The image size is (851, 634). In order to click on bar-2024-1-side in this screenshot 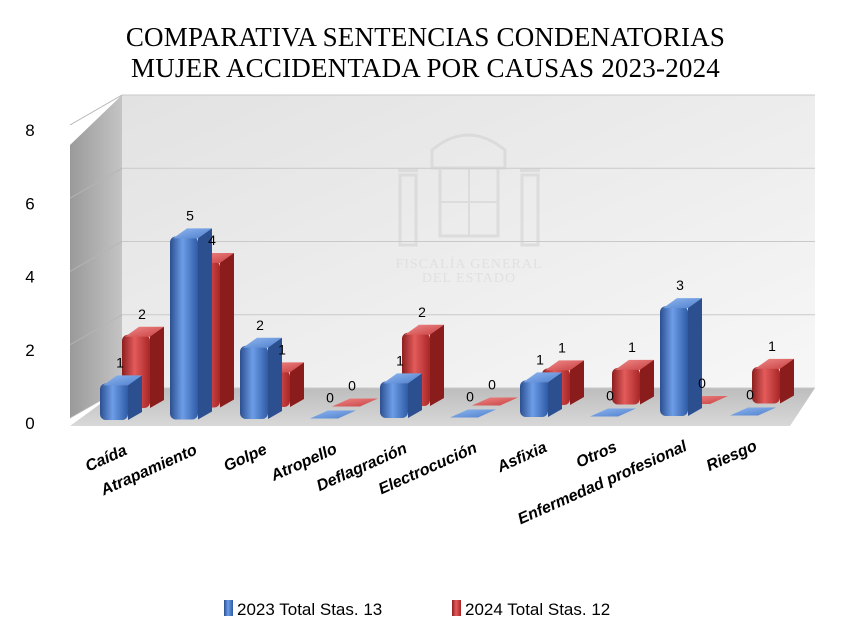, I will do `click(227, 330)`.